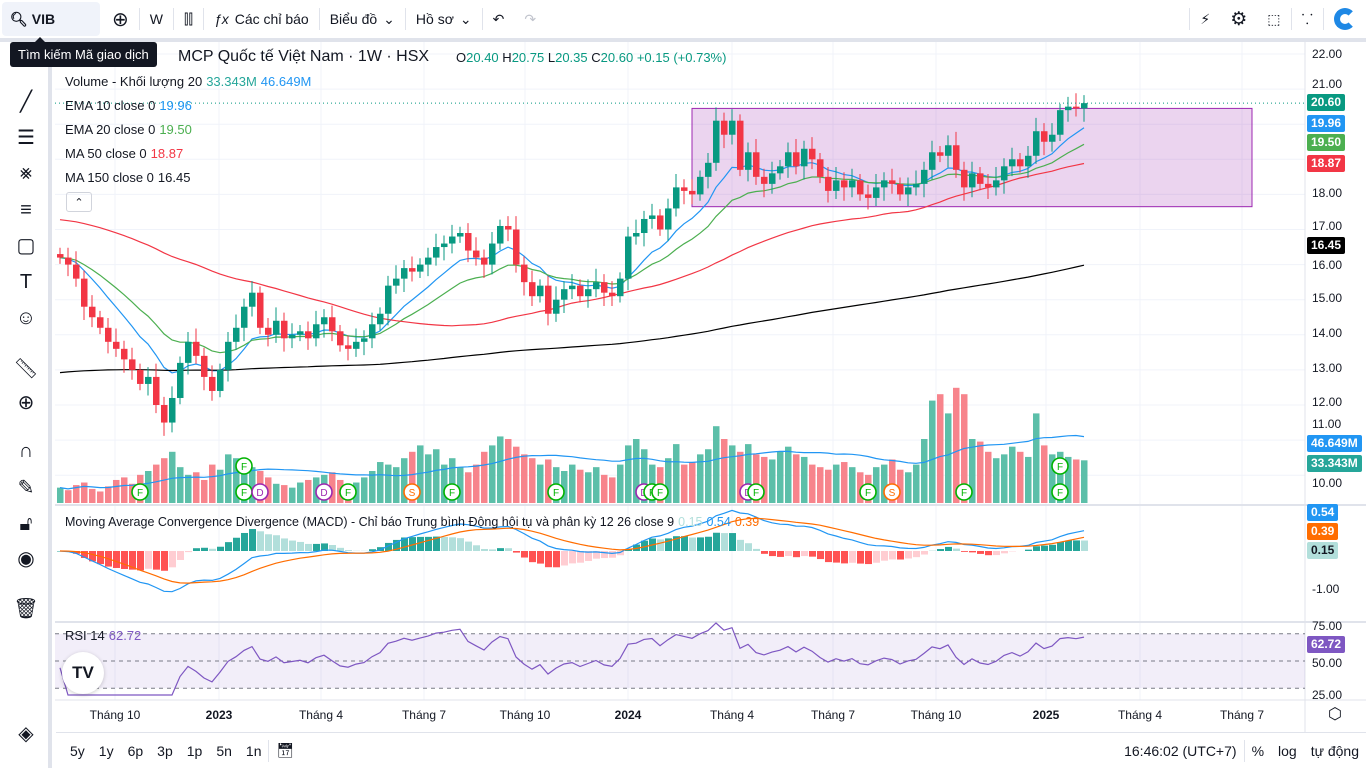 This screenshot has width=1366, height=768. I want to click on draw-mode-tool: ✎, so click(26, 487).